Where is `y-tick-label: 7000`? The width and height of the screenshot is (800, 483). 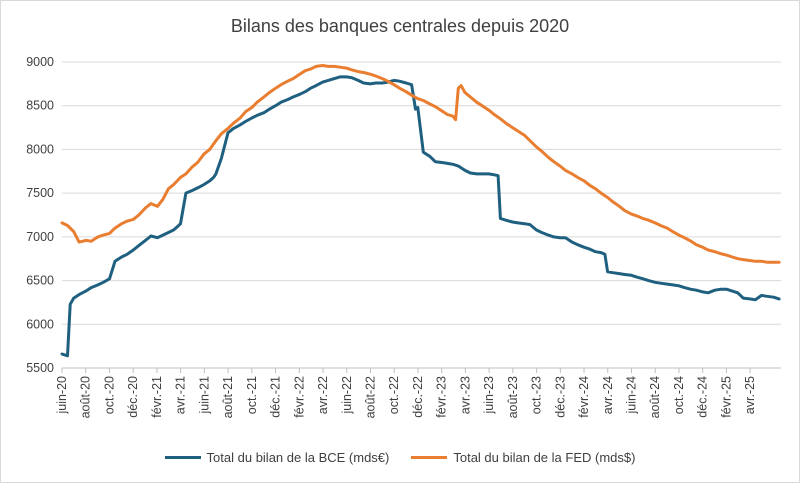
y-tick-label: 7000 is located at coordinates (40, 237).